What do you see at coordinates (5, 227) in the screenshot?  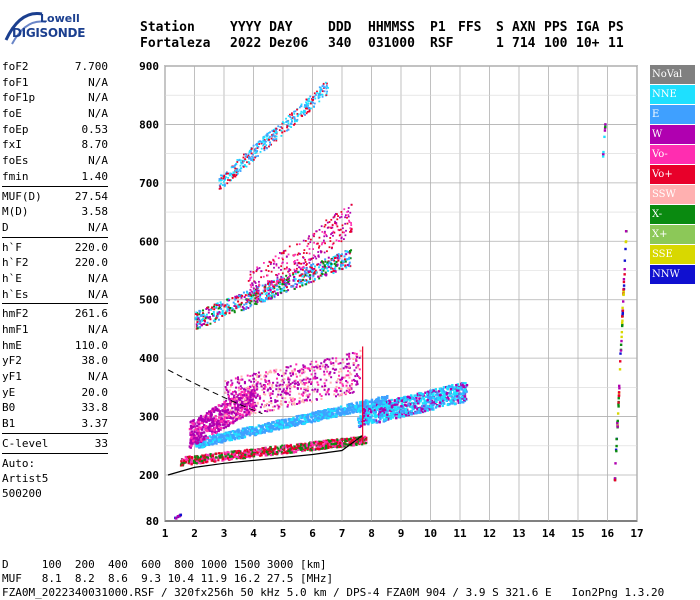 I see `param-name: D` at bounding box center [5, 227].